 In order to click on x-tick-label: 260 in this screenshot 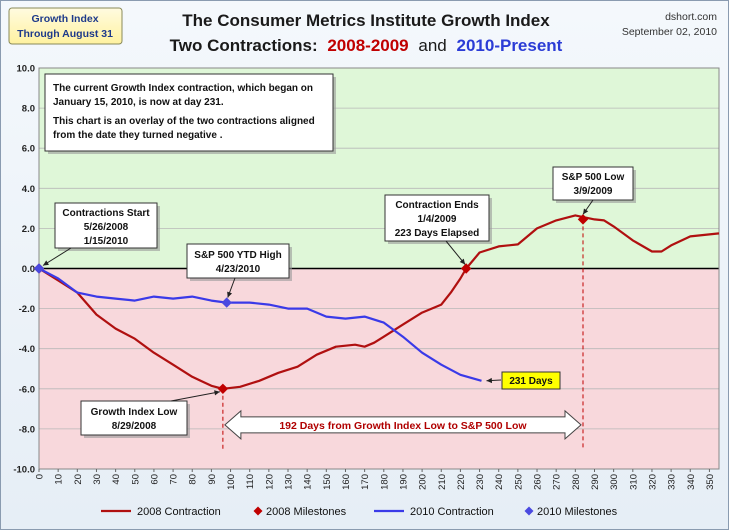, I will do `click(538, 482)`.